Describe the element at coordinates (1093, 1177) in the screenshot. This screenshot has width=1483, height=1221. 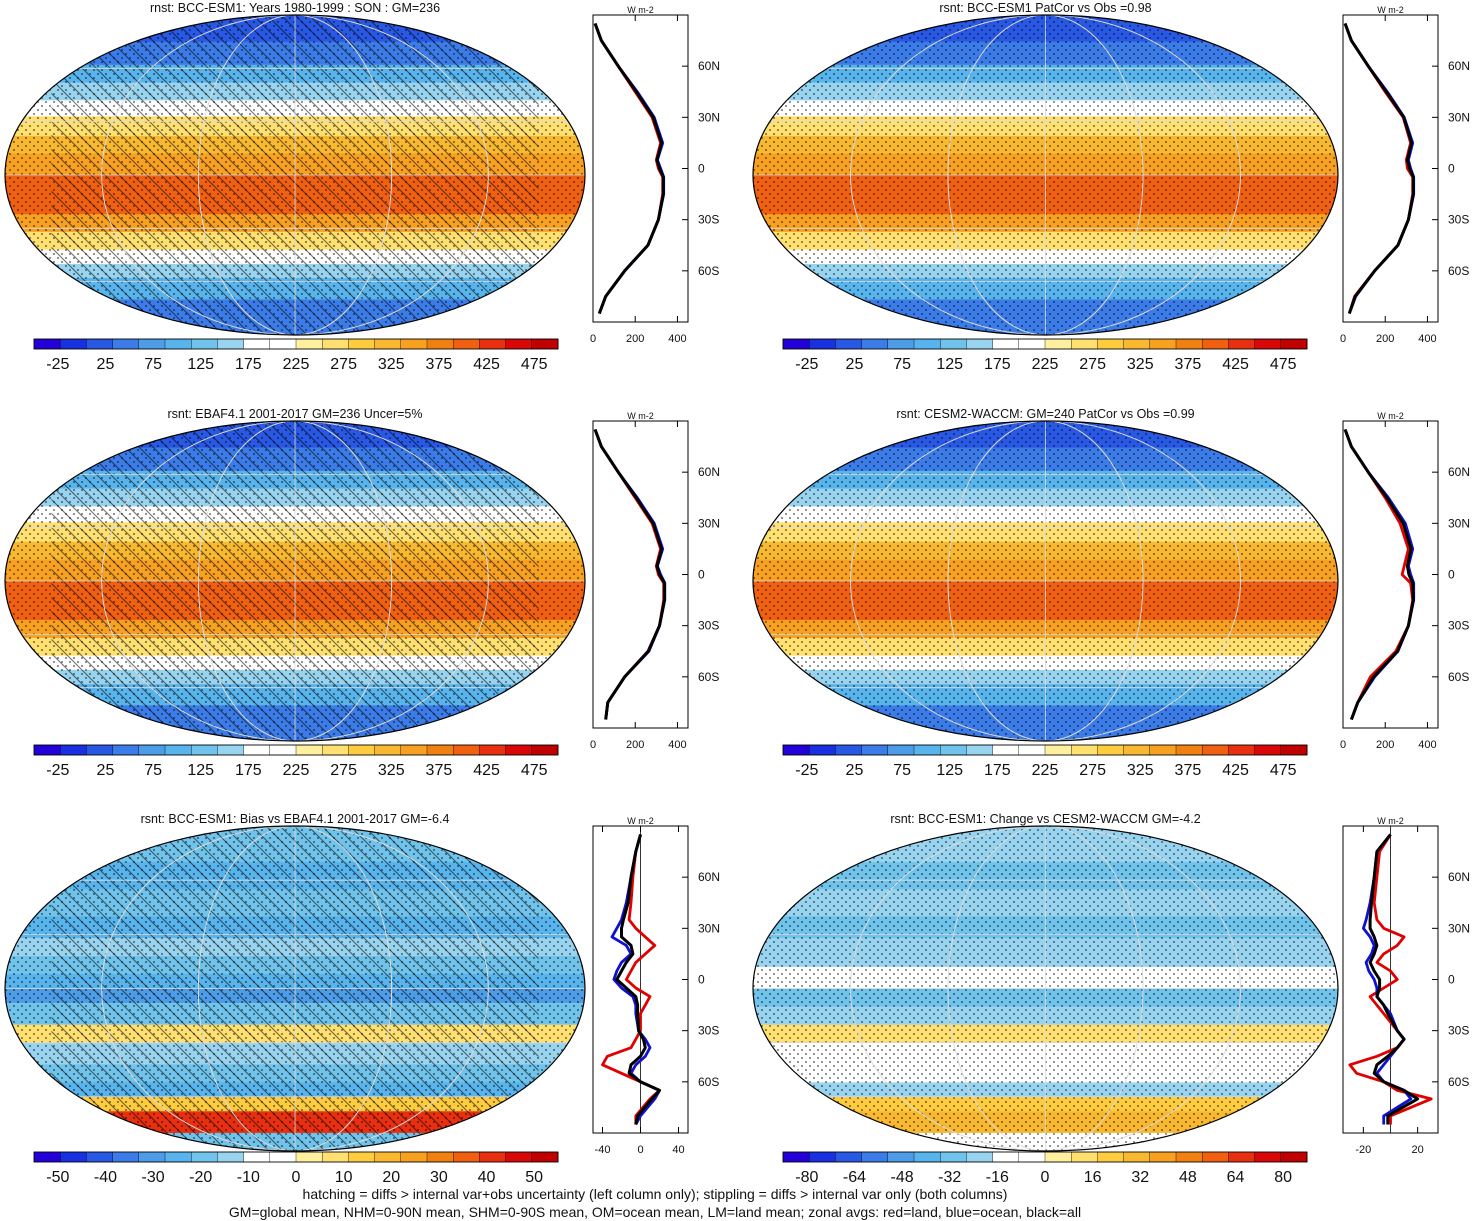
I see `colorbar-tick-label: 16` at that location.